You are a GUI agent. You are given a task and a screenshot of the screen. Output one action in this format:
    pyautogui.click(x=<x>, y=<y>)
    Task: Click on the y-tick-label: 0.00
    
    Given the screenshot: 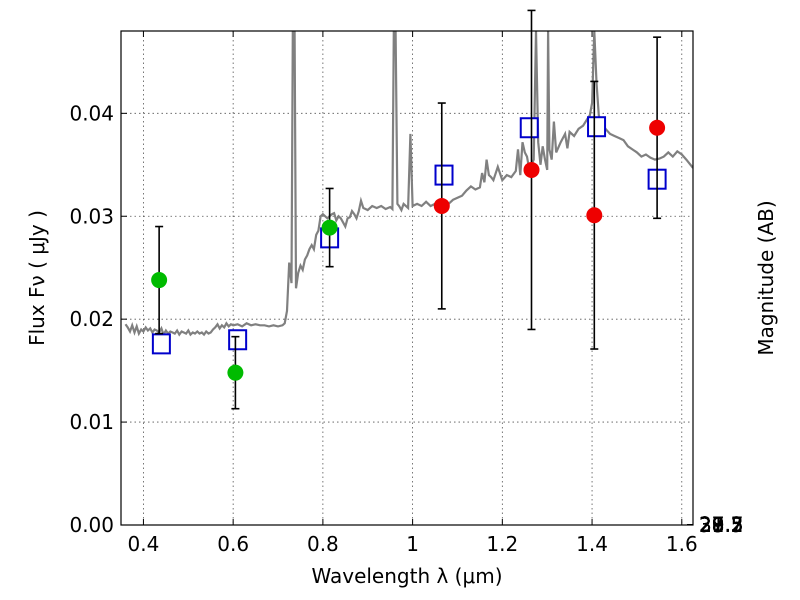 What is the action you would take?
    pyautogui.click(x=91, y=525)
    